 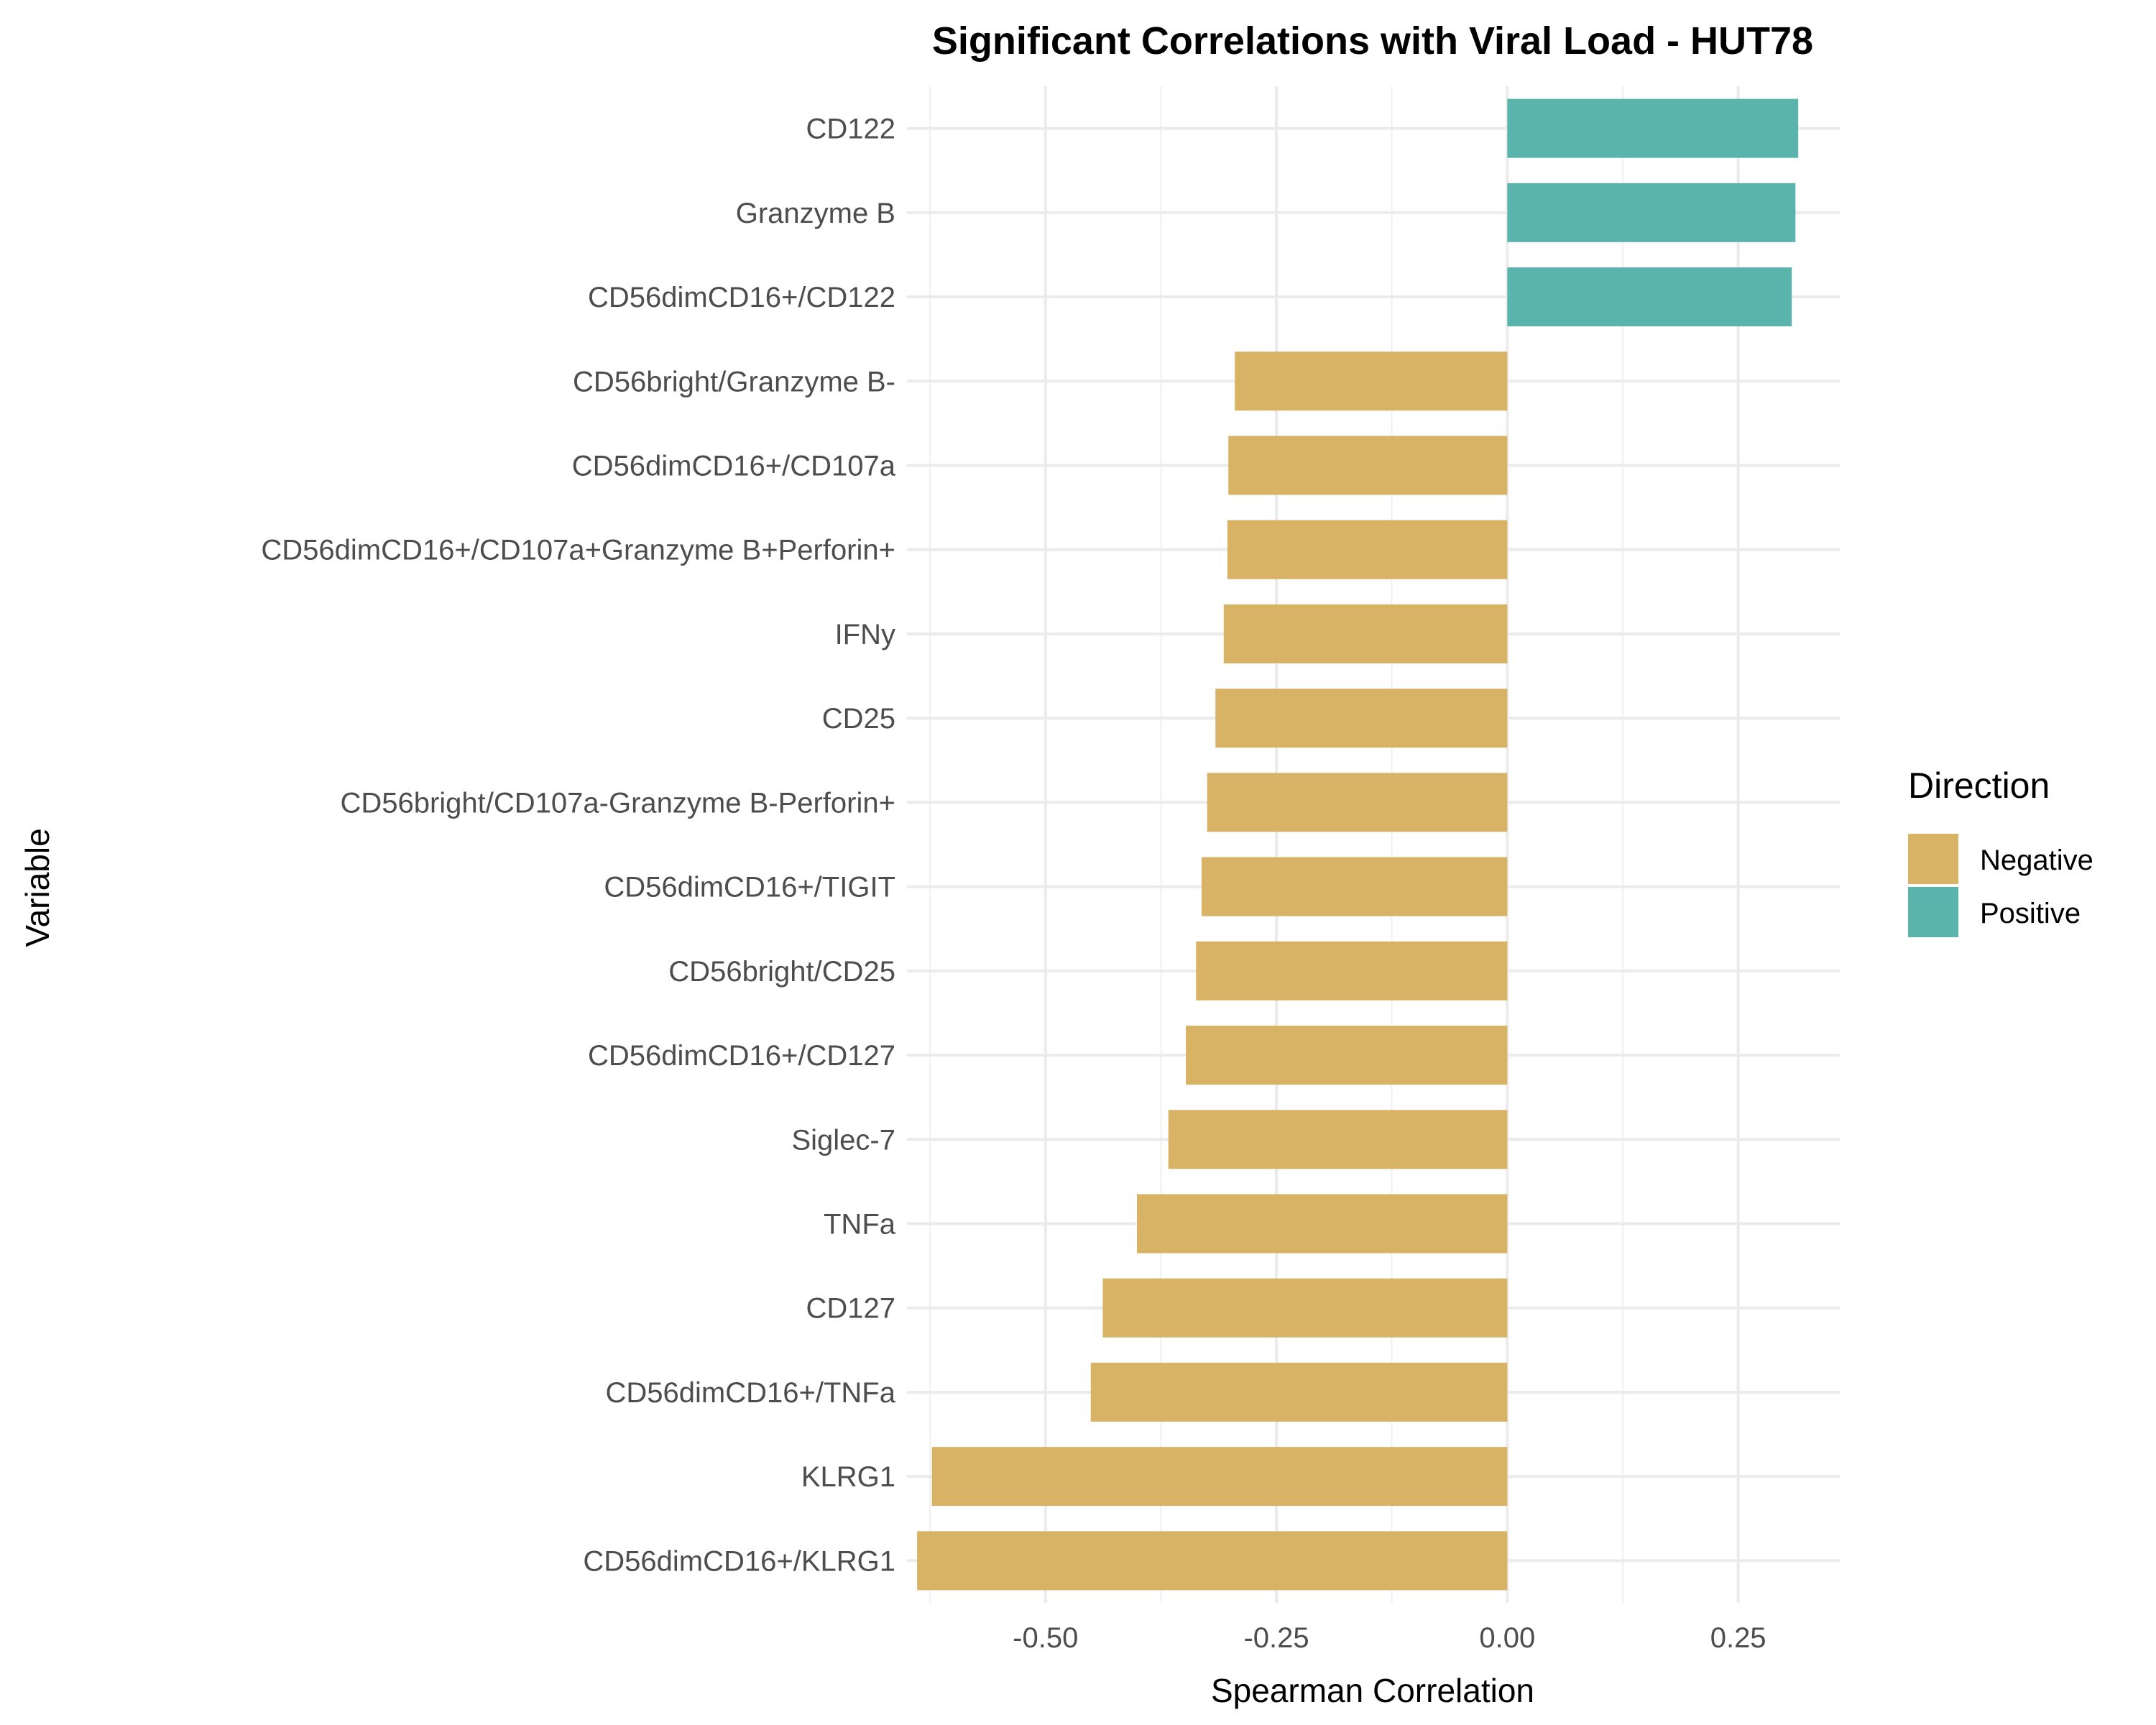 I want to click on y-tick-label: Siglec-7, so click(x=843, y=1140).